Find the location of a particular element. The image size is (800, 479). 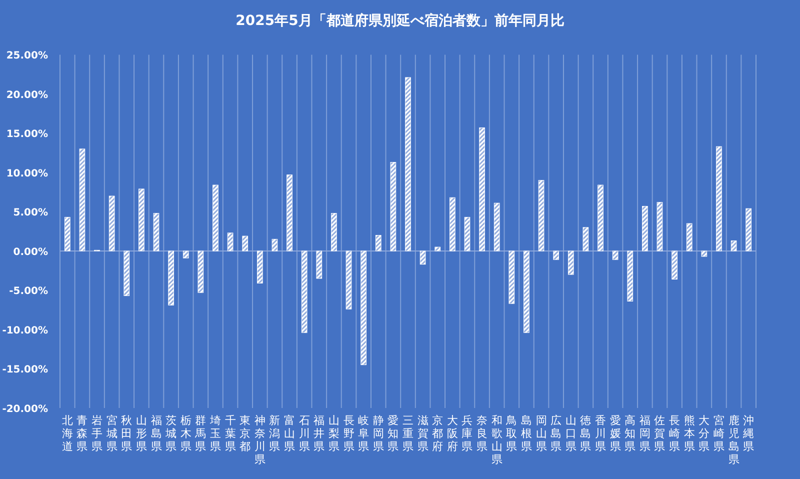

y-tick-label: 5.00% is located at coordinates (30, 213).